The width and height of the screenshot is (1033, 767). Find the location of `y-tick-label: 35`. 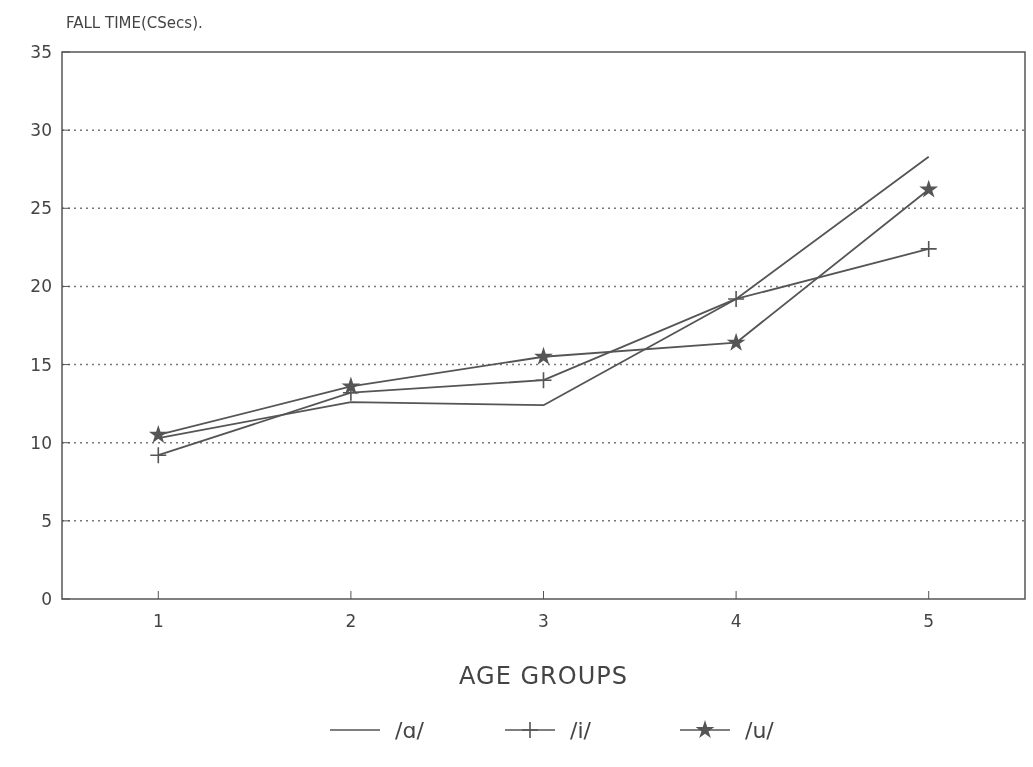

y-tick-label: 35 is located at coordinates (41, 51).